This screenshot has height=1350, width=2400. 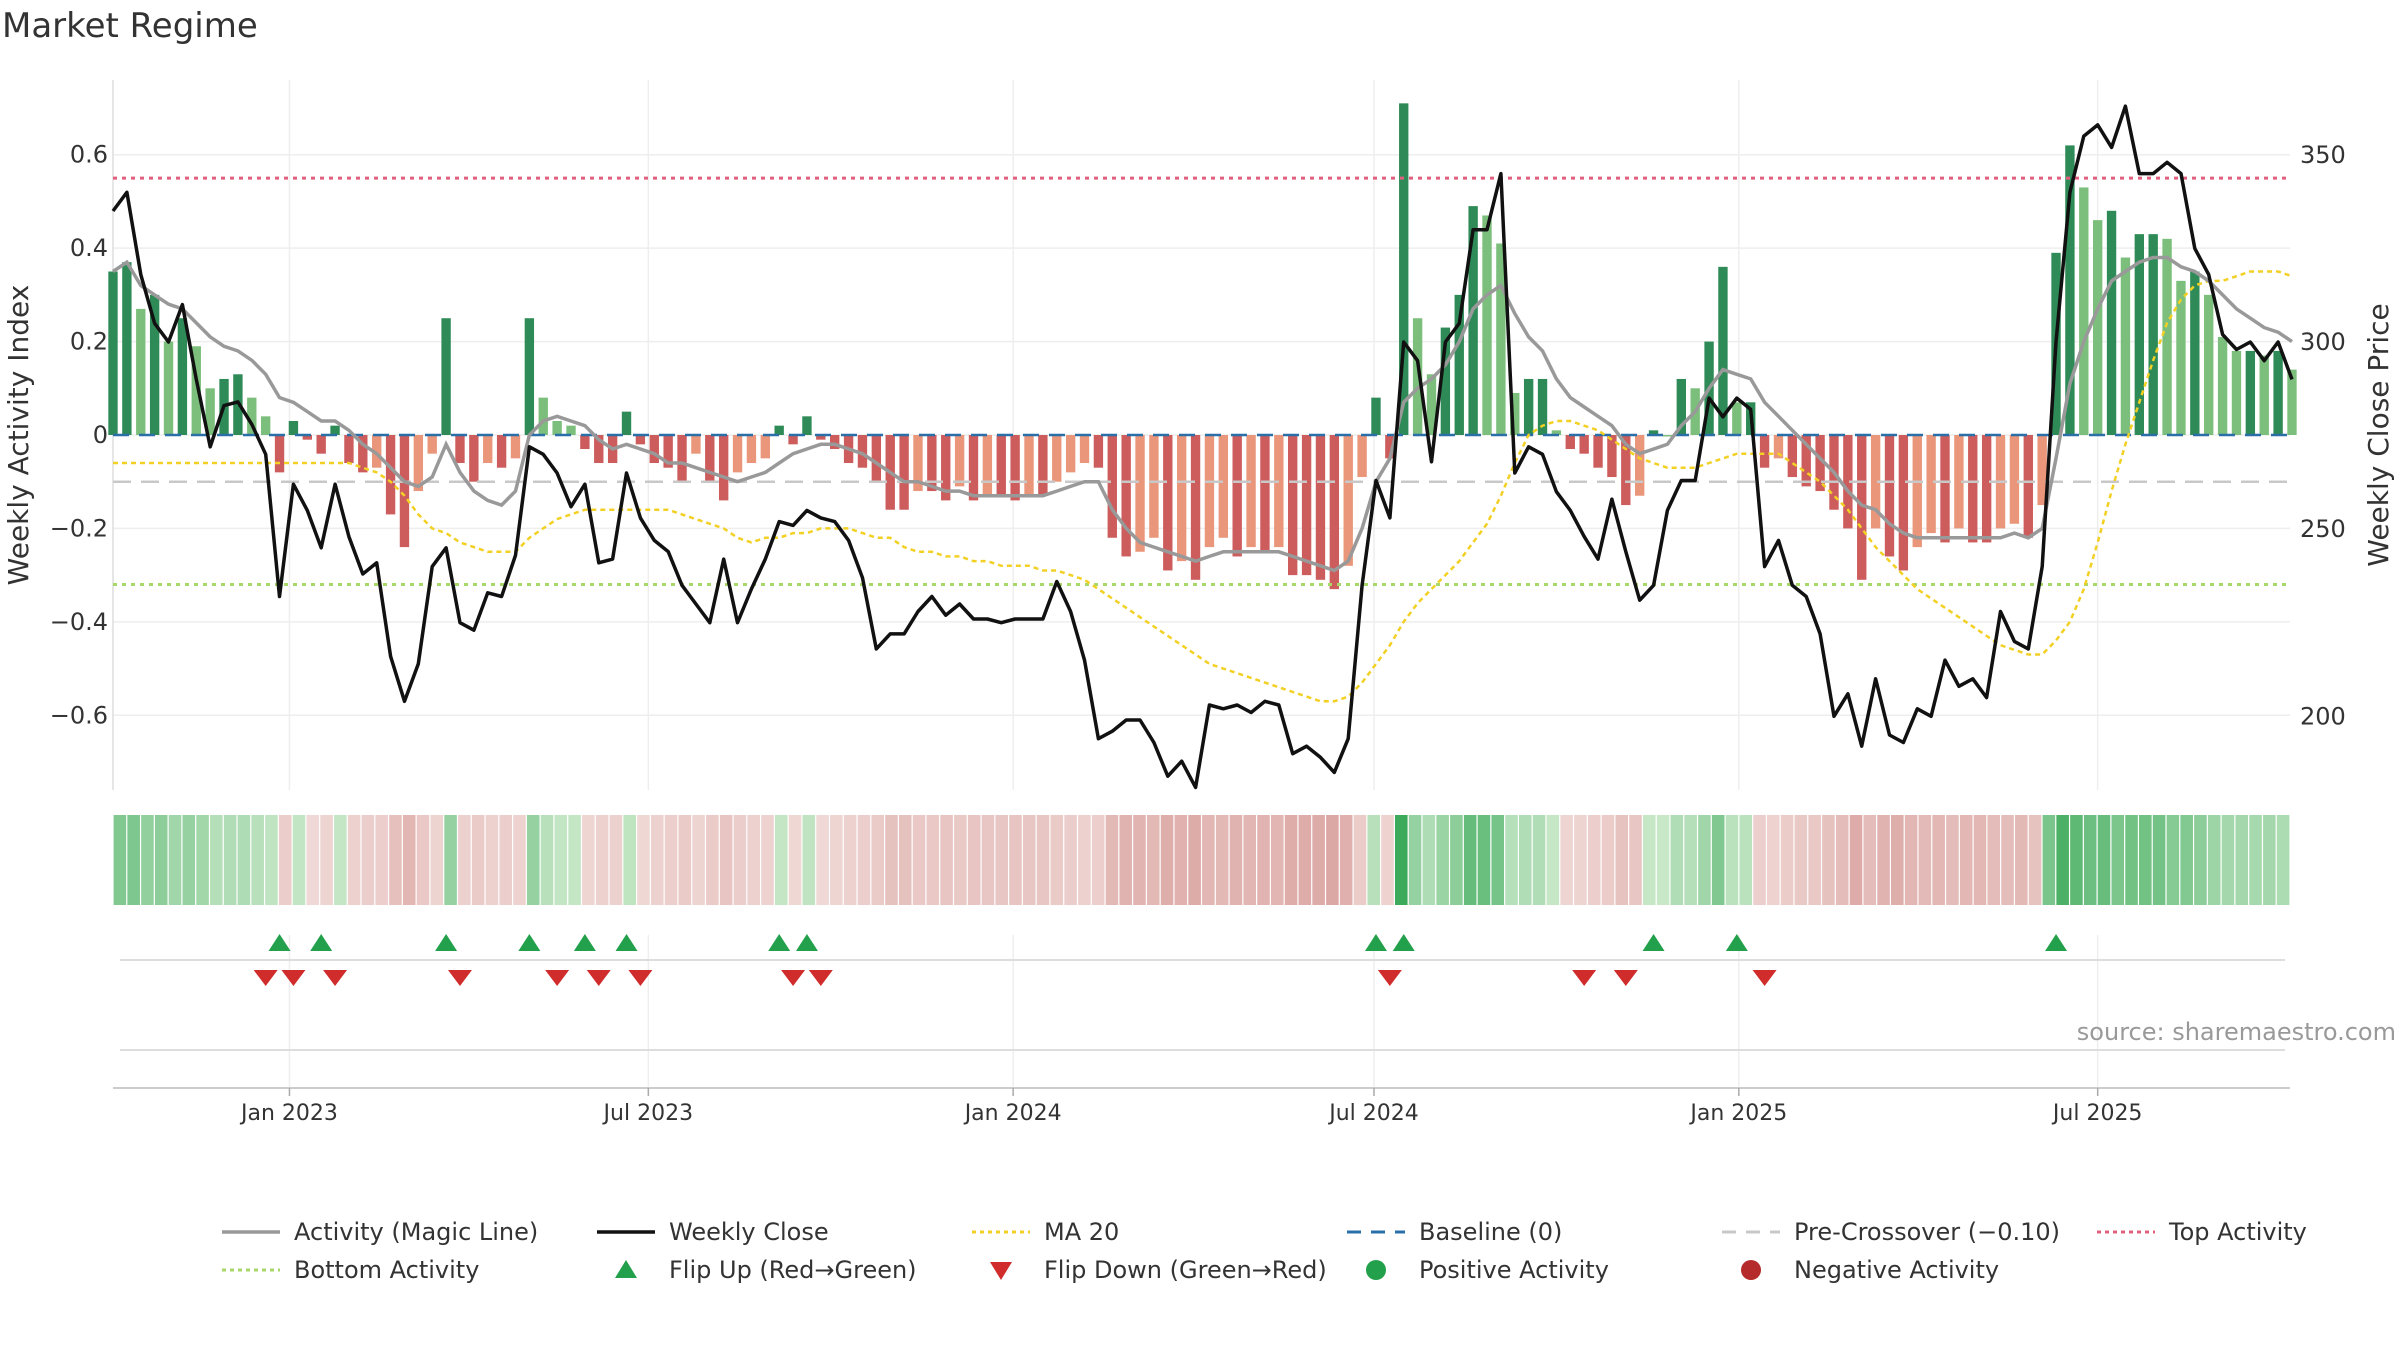 I want to click on x-tick-label: Jan 2024, so click(x=1012, y=1113).